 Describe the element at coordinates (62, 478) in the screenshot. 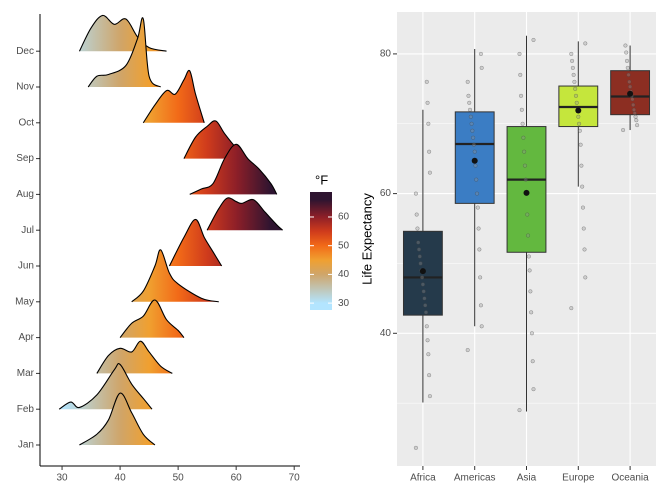

I see `x-tick-label: 30` at that location.